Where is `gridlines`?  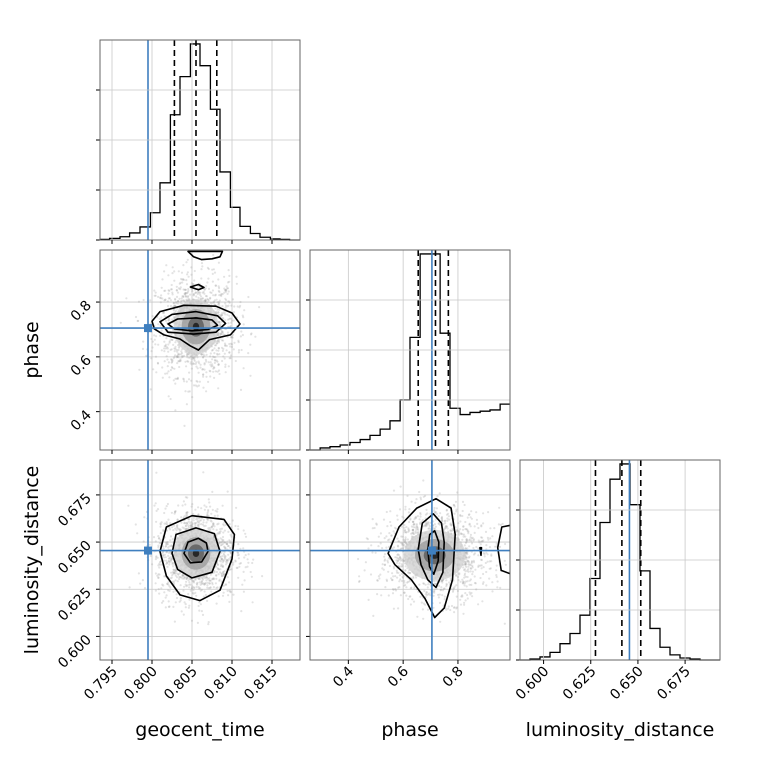
gridlines is located at coordinates (200, 140).